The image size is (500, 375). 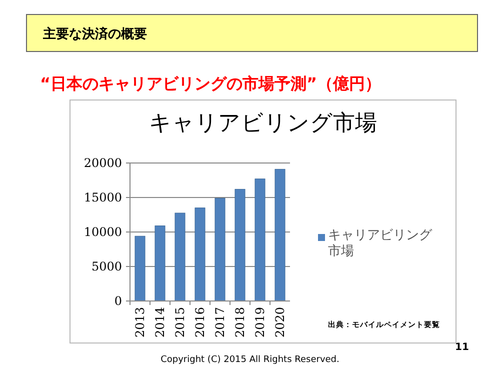 What do you see at coordinates (263, 124) in the screenshot?
I see `chart-title: キャリアビリング市場` at bounding box center [263, 124].